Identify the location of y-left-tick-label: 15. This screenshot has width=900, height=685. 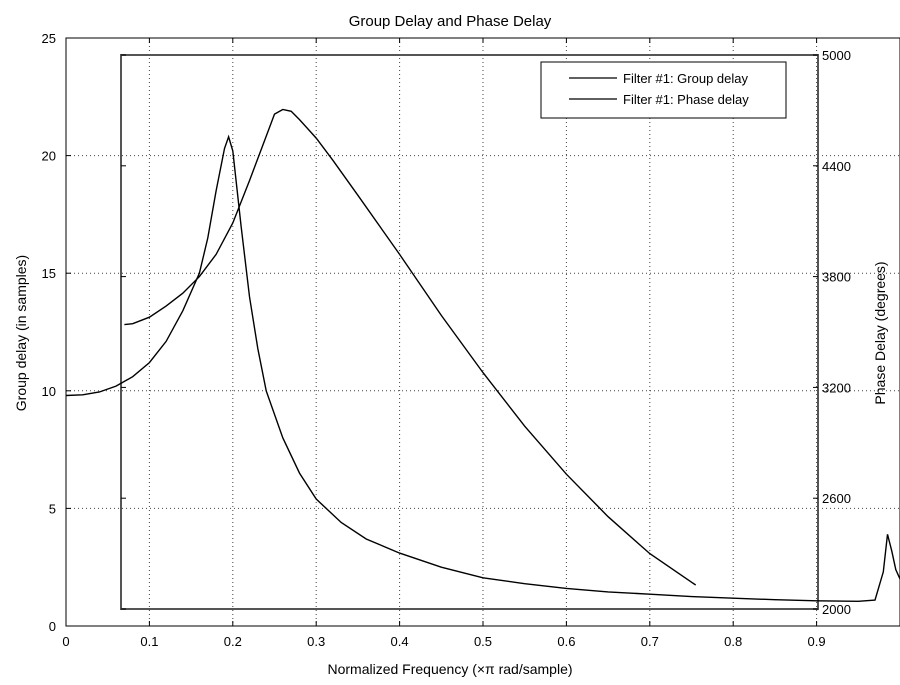
(49, 273).